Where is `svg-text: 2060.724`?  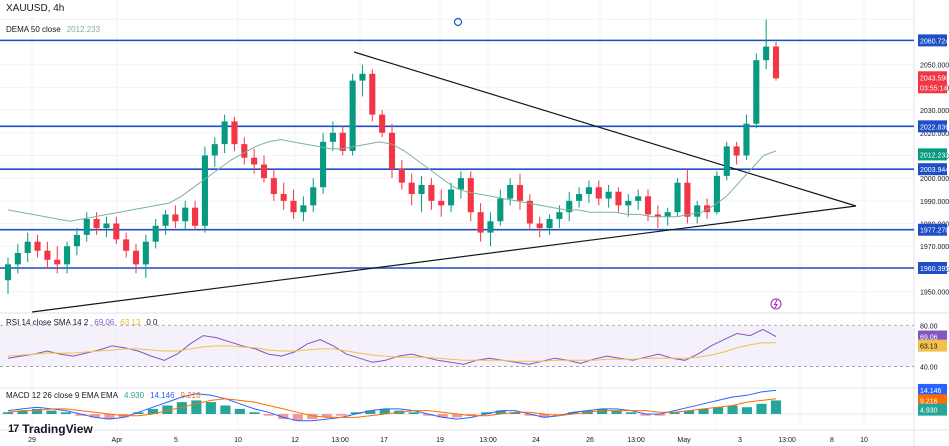 svg-text: 2060.724 is located at coordinates (934, 41).